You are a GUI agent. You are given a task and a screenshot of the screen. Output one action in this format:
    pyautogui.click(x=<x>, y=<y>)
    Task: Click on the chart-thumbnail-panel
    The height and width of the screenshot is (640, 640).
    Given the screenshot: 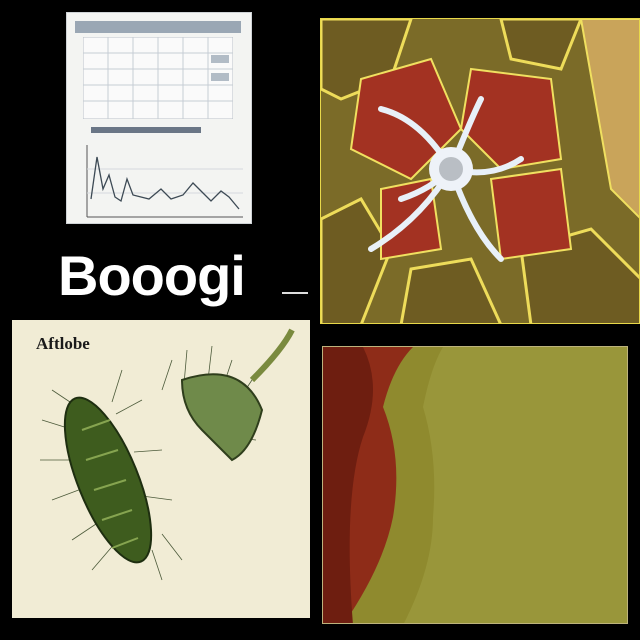 What is the action you would take?
    pyautogui.click(x=159, y=118)
    